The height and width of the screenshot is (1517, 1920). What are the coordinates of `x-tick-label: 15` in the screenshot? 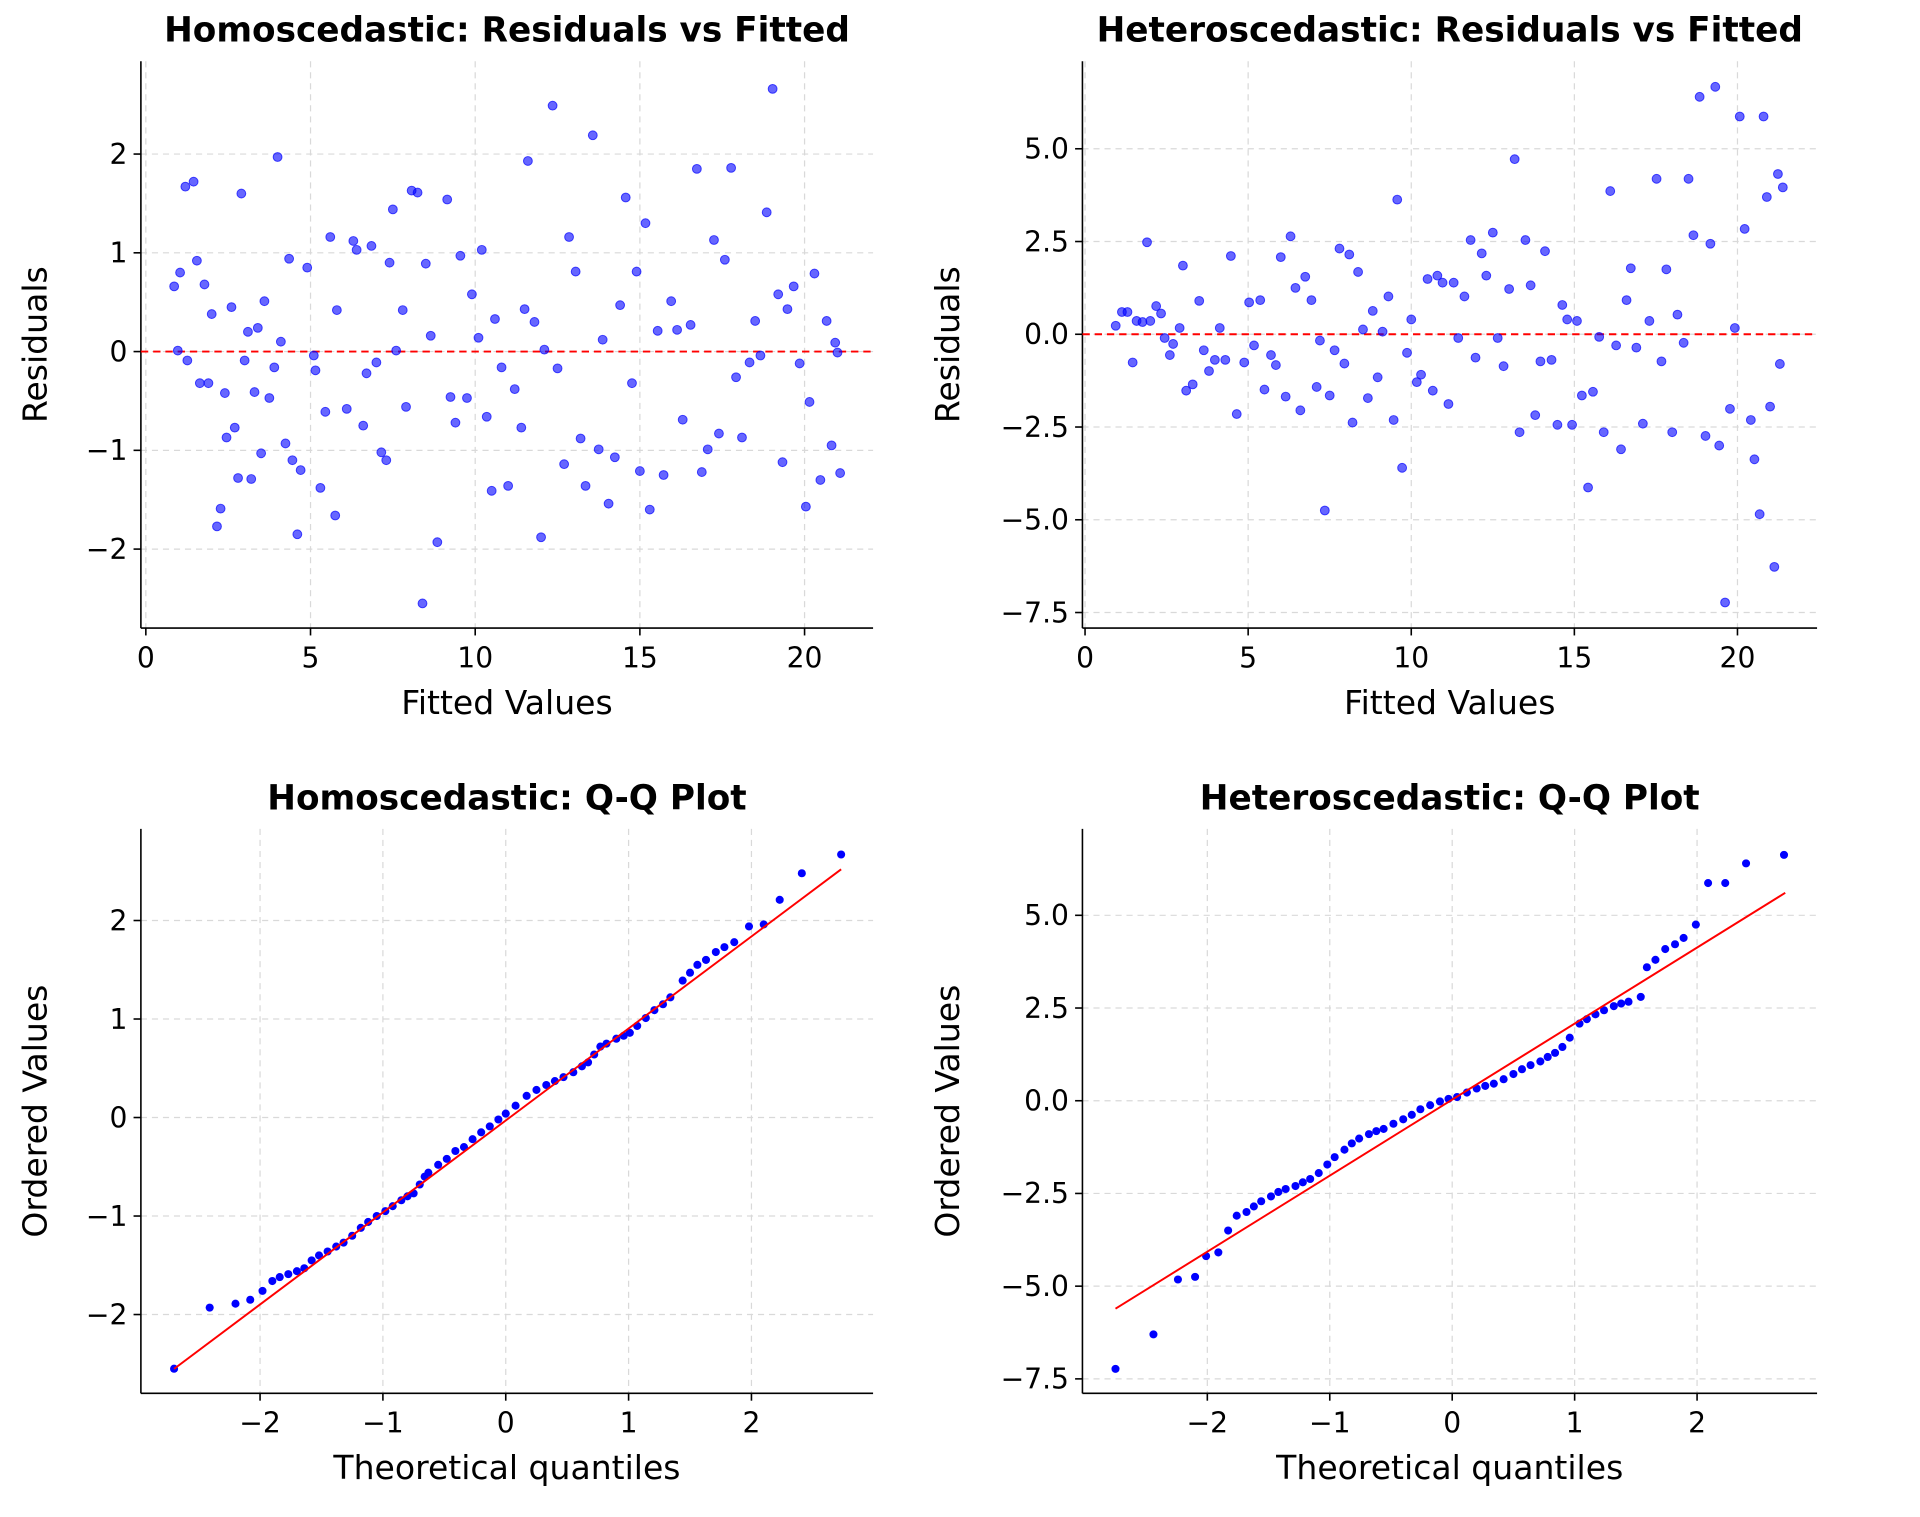 It's located at (1574, 657).